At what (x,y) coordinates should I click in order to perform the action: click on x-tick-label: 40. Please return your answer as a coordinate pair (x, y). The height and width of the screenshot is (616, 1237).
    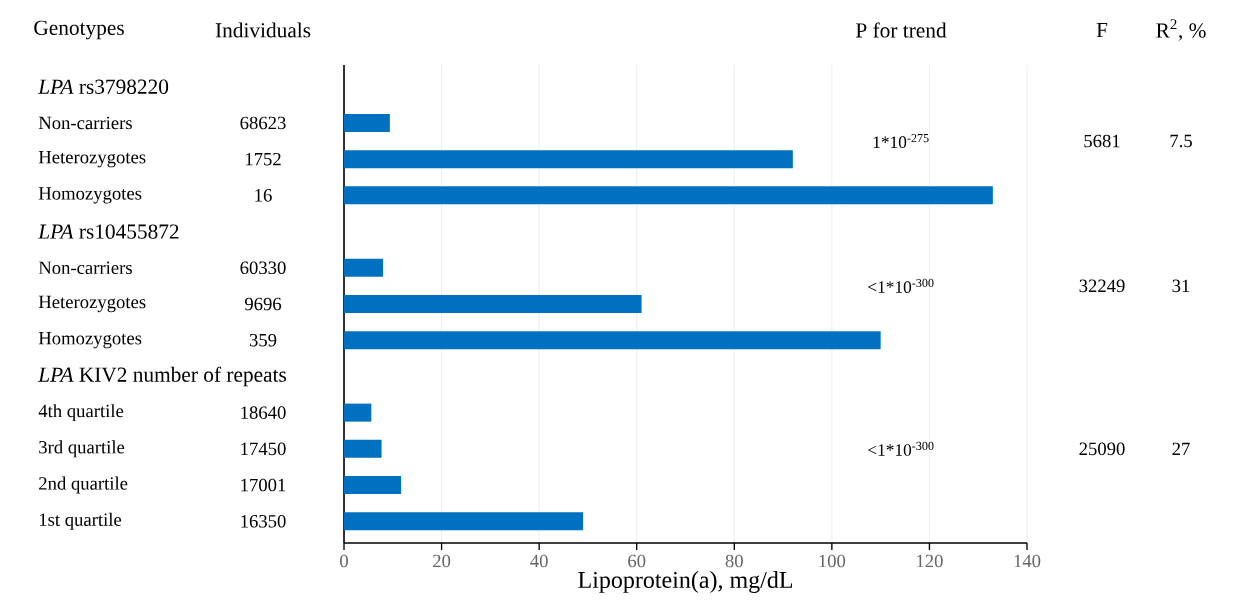
    Looking at the image, I should click on (539, 561).